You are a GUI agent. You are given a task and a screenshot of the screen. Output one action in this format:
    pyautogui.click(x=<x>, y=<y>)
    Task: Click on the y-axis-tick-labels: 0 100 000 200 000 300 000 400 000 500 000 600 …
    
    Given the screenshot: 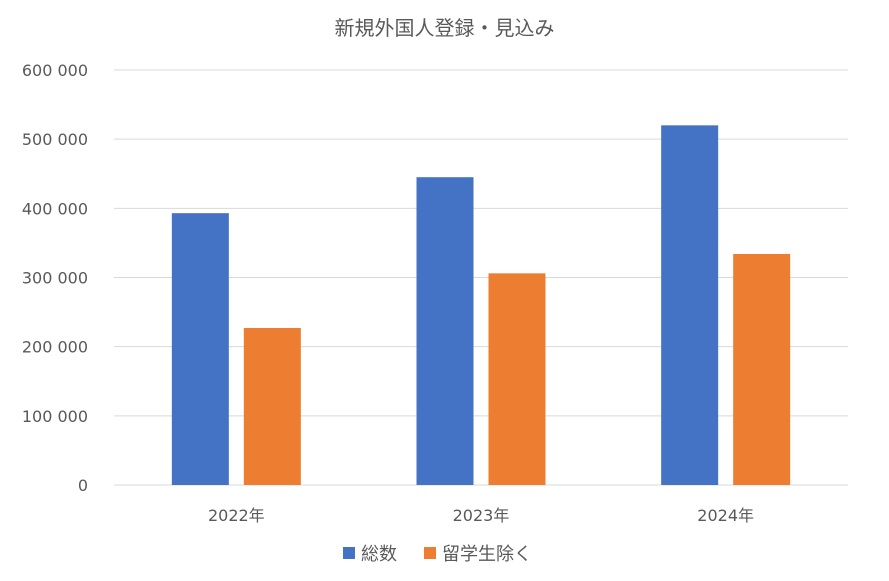 What is the action you would take?
    pyautogui.click(x=55, y=278)
    